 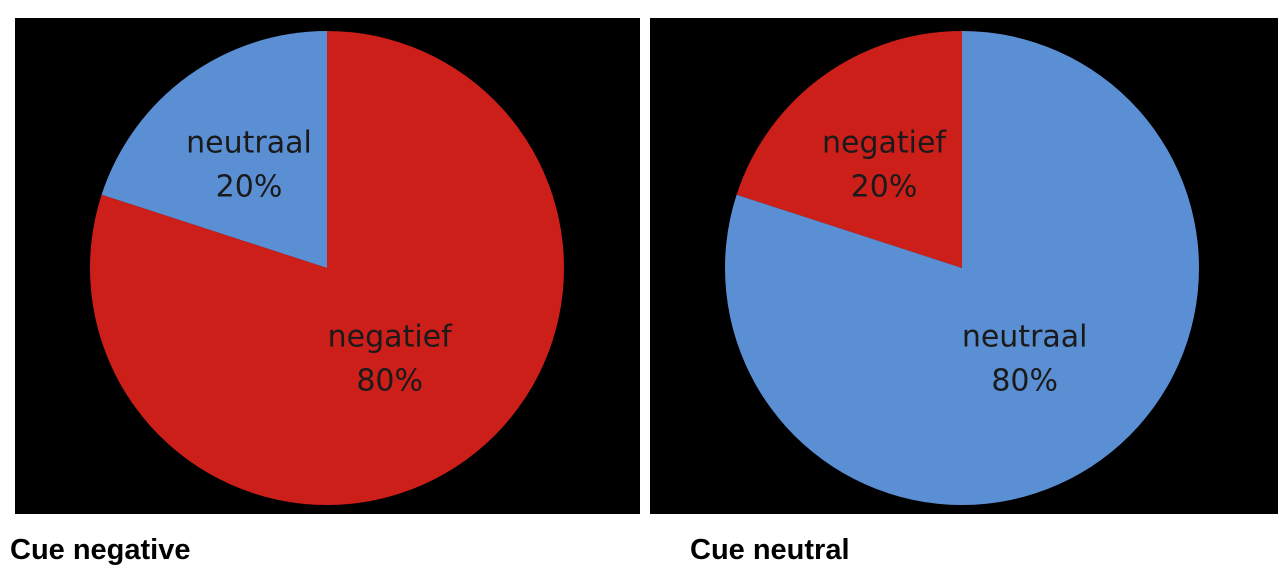 I want to click on chart-caption-cue-neutral: Cue neutral, so click(x=770, y=550).